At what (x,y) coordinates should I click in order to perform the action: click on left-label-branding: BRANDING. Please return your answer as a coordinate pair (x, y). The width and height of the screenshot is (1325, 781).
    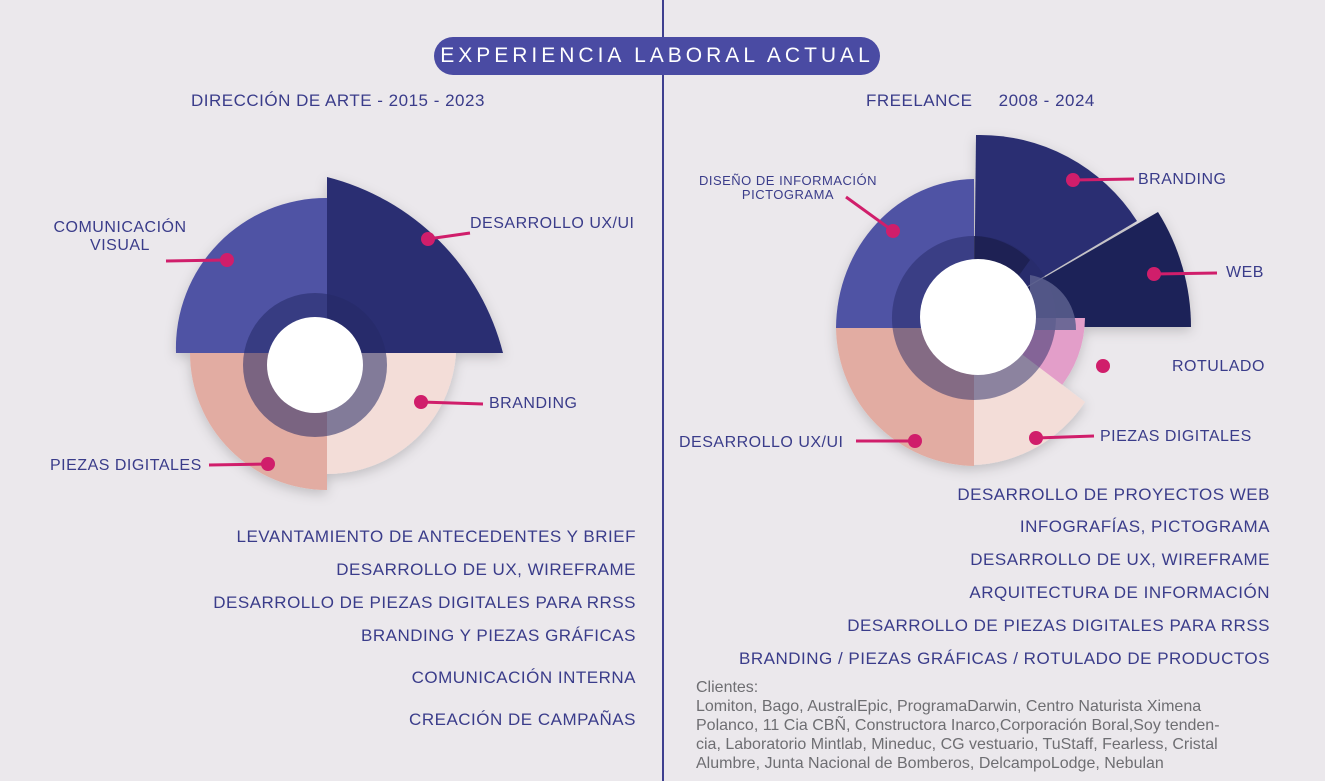
    Looking at the image, I should click on (533, 403).